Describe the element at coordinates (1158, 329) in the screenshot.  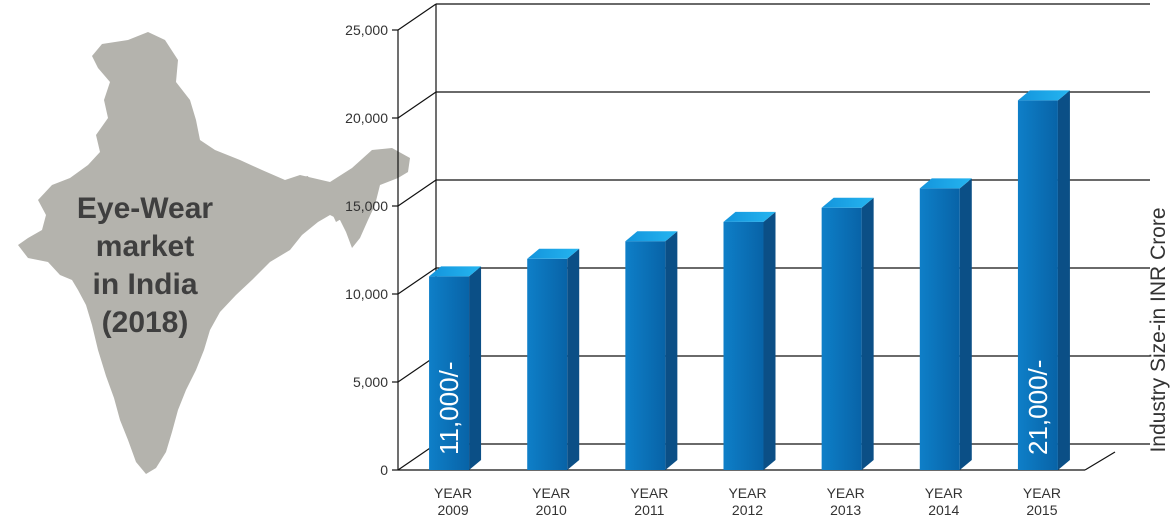
I see `y-axis-title: Industry Size-in INR Crore` at that location.